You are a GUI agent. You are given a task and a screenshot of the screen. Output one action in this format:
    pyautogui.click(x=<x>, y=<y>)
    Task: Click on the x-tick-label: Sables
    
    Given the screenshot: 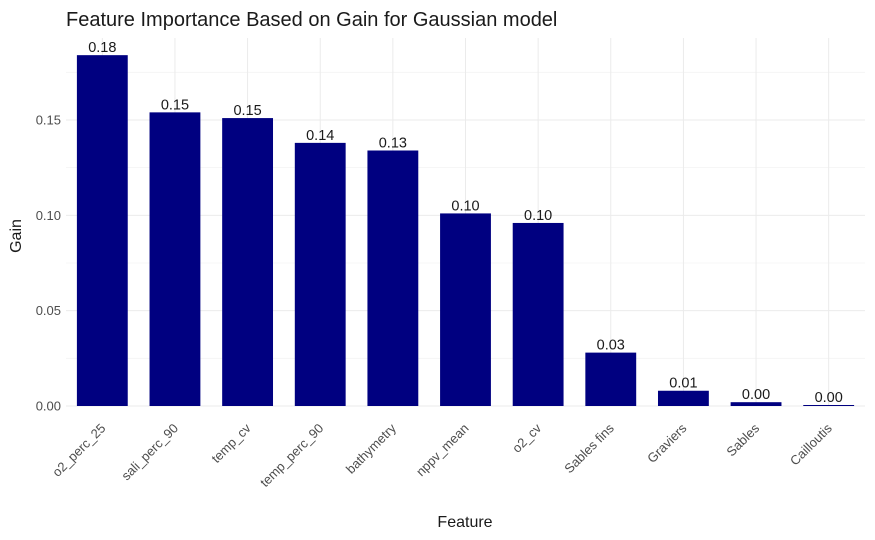 What is the action you would take?
    pyautogui.click(x=742, y=439)
    